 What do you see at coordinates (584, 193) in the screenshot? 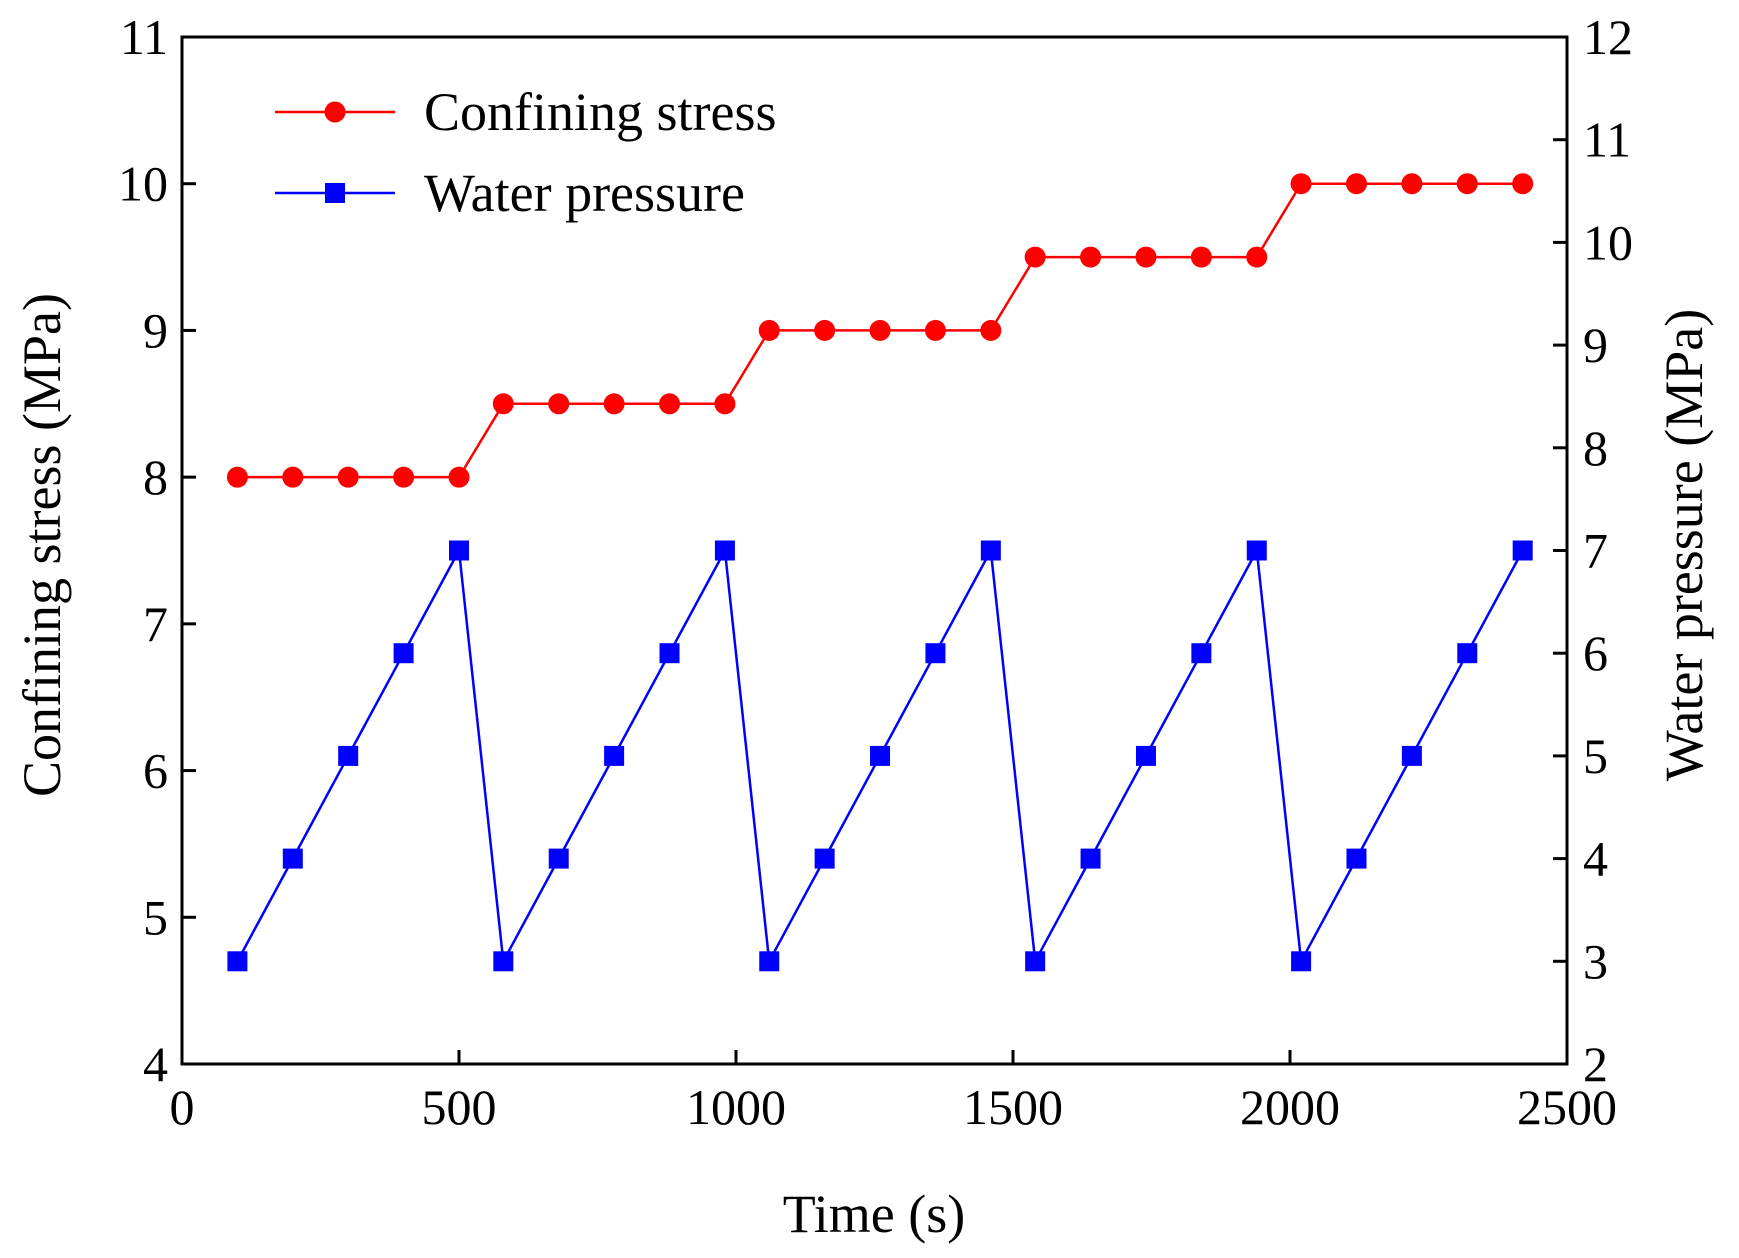
I see `legend-label-water-pressure: Water pressure` at bounding box center [584, 193].